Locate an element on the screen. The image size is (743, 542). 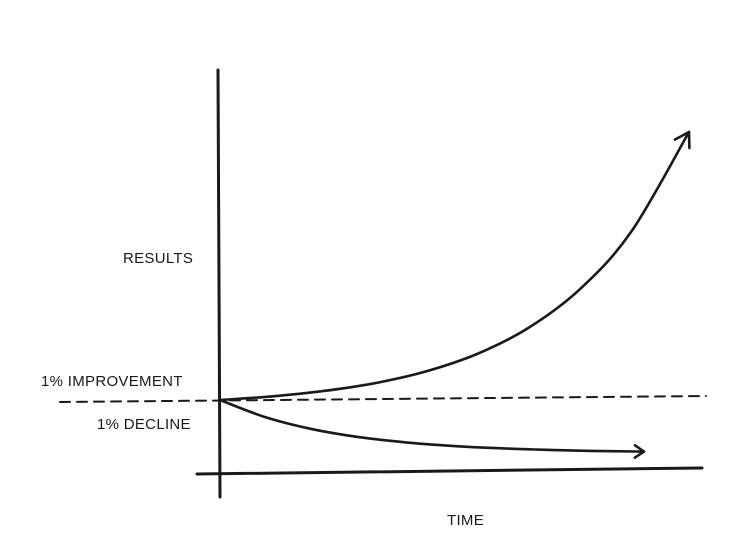
x-axis-label: TIME is located at coordinates (465, 520).